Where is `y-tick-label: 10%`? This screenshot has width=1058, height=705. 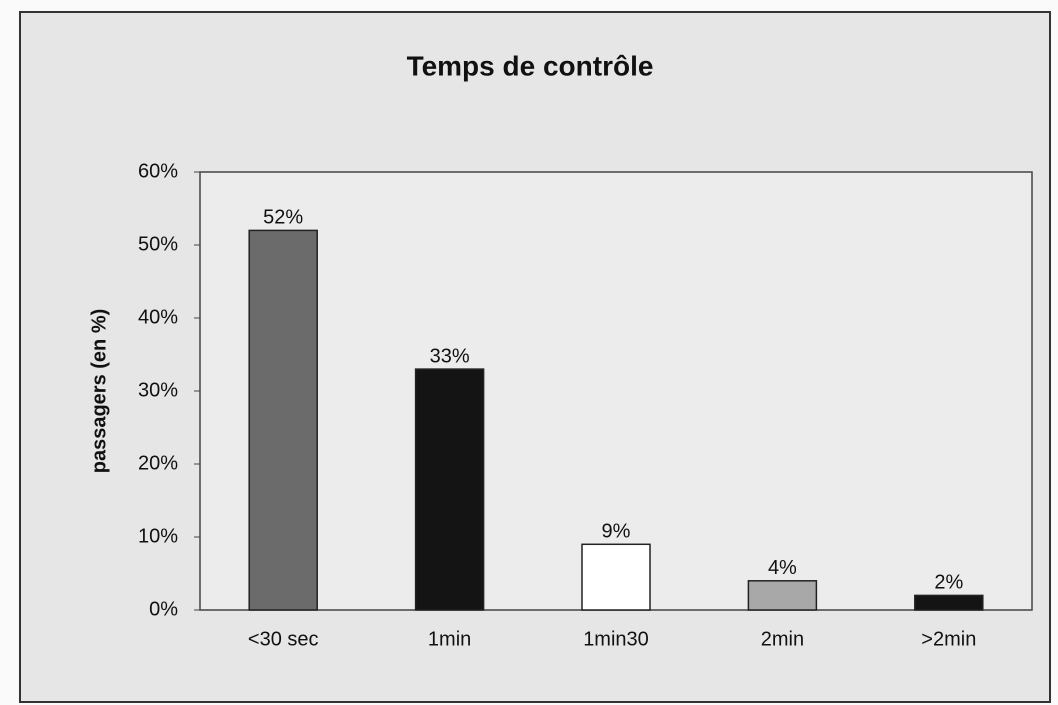 y-tick-label: 10% is located at coordinates (158, 536).